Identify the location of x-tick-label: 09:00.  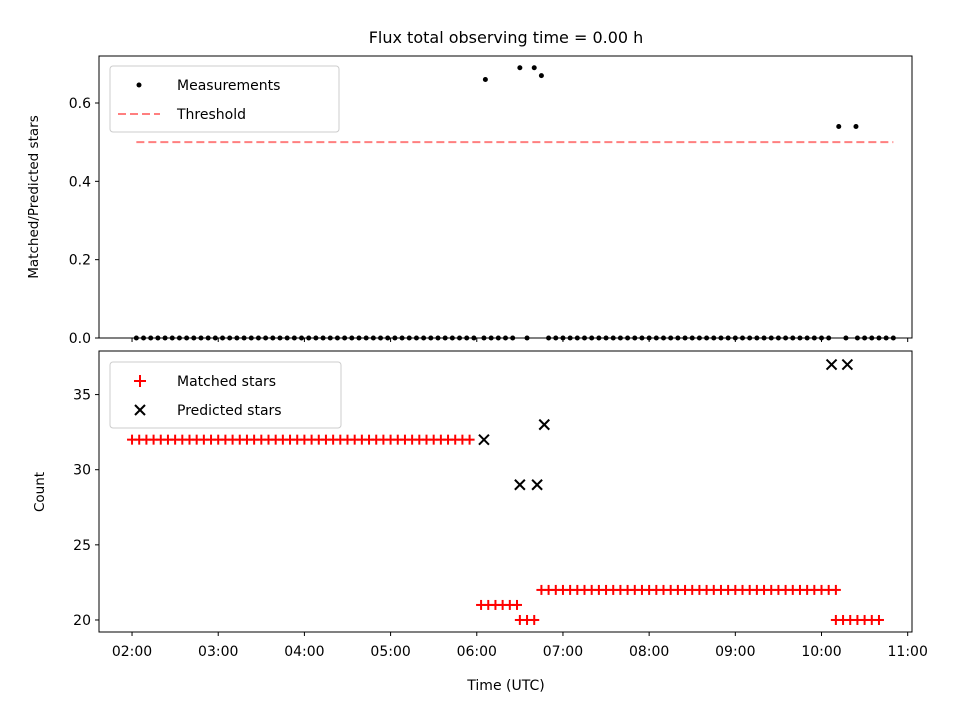
(735, 652).